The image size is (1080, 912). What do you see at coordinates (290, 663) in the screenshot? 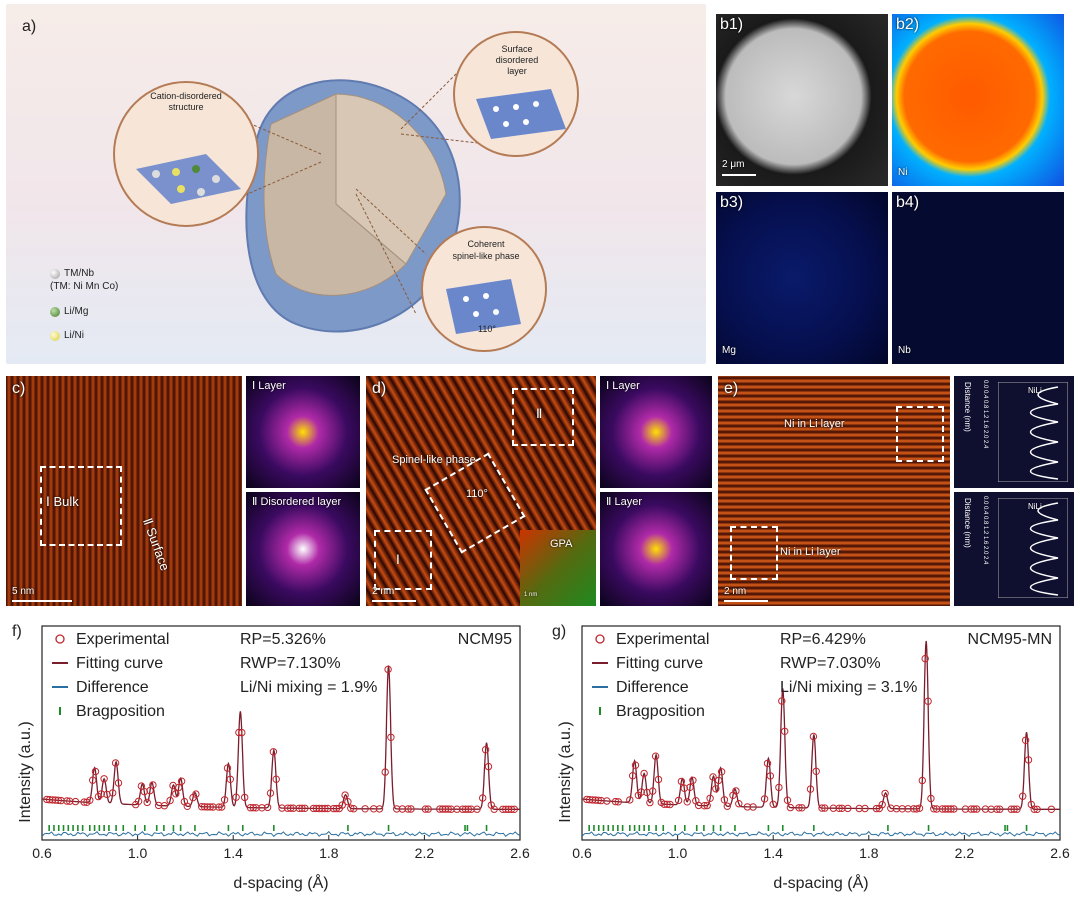
I see `fit-stat: RWP=7.130%` at bounding box center [290, 663].